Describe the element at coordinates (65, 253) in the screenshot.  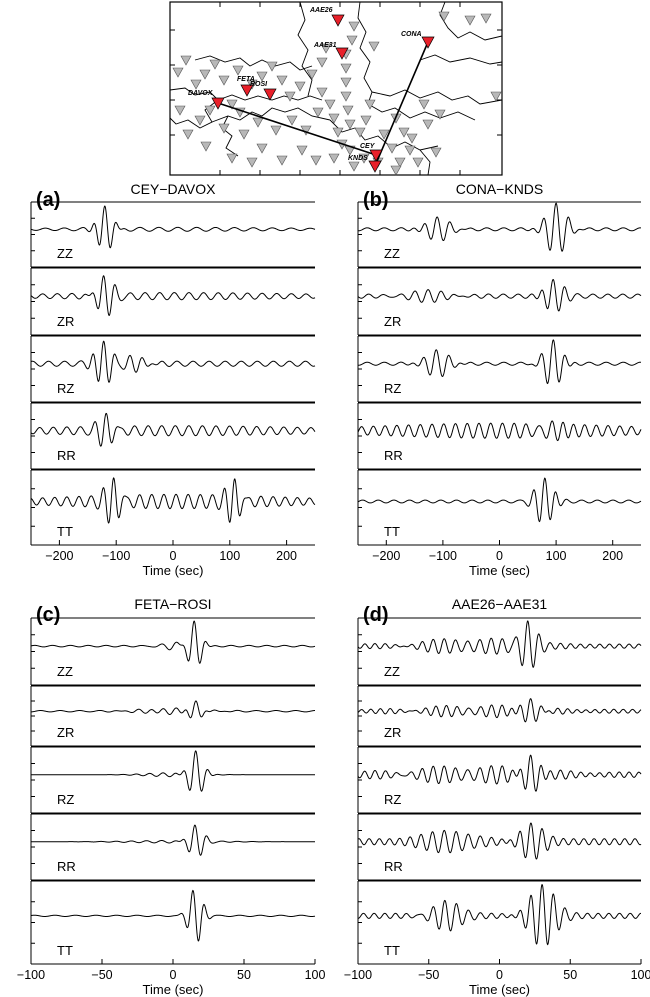
I see `component-label: ZZ` at that location.